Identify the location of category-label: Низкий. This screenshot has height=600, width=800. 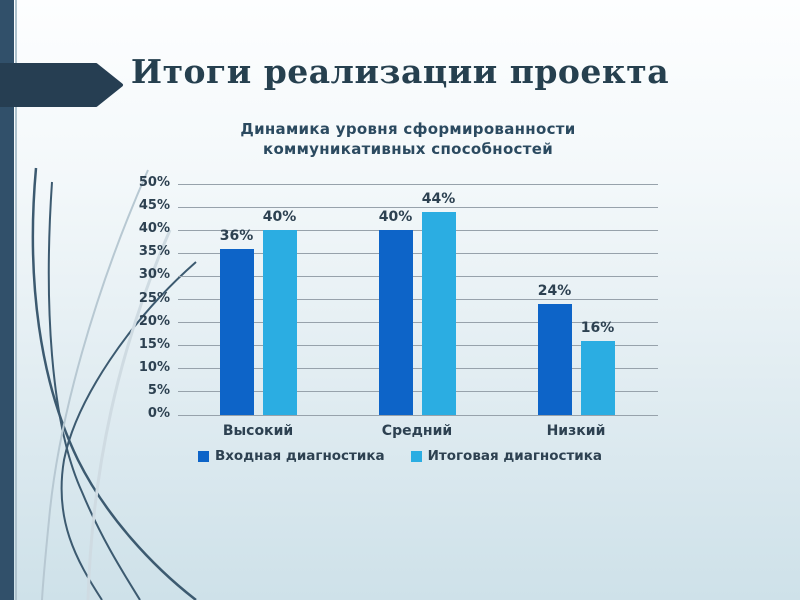
(576, 431).